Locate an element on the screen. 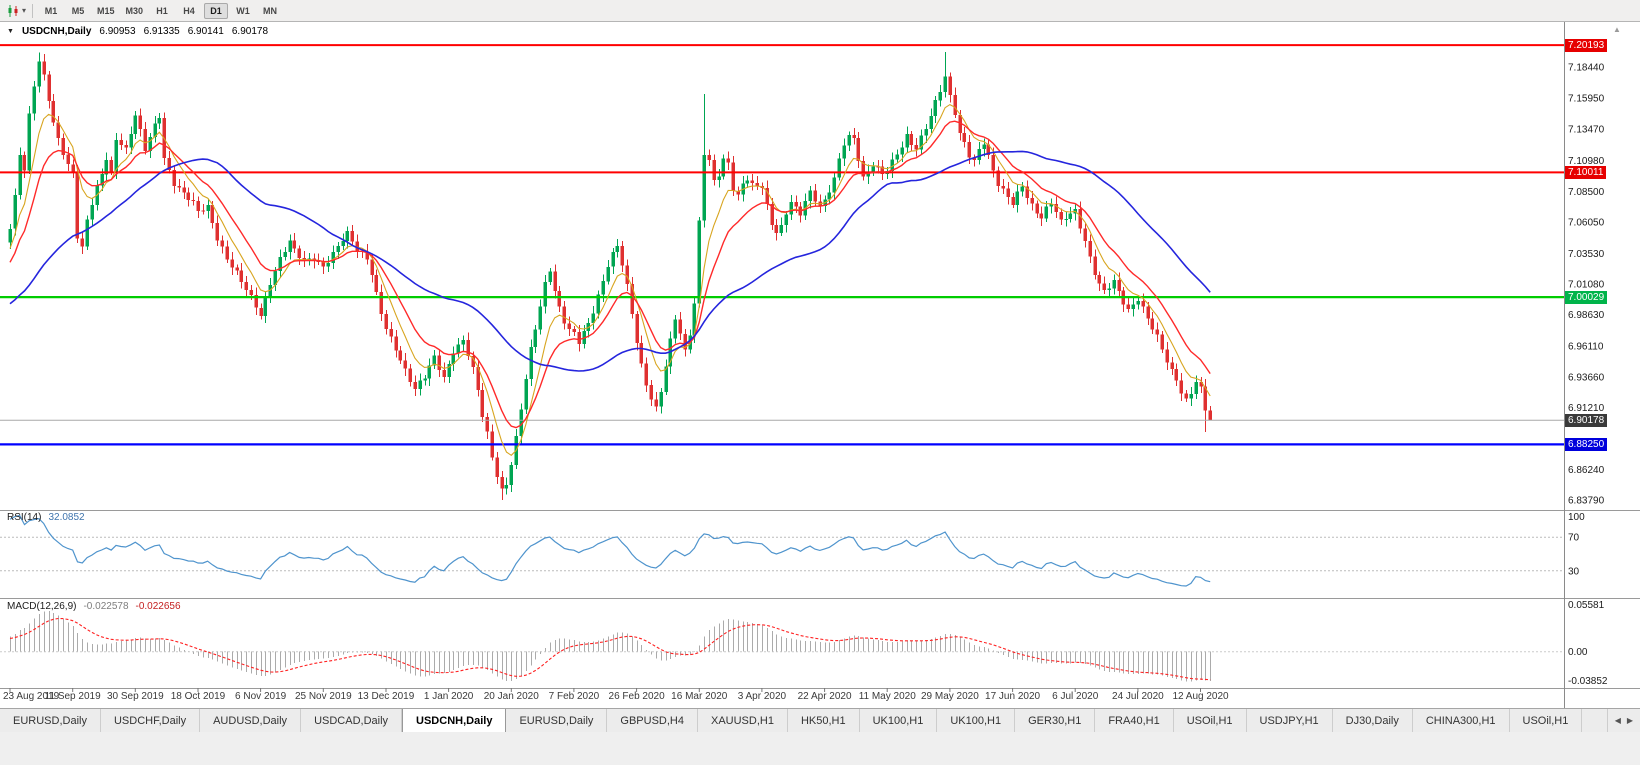 Image resolution: width=1640 pixels, height=765 pixels. scroll-left-icon: ◀ is located at coordinates (1617, 720).